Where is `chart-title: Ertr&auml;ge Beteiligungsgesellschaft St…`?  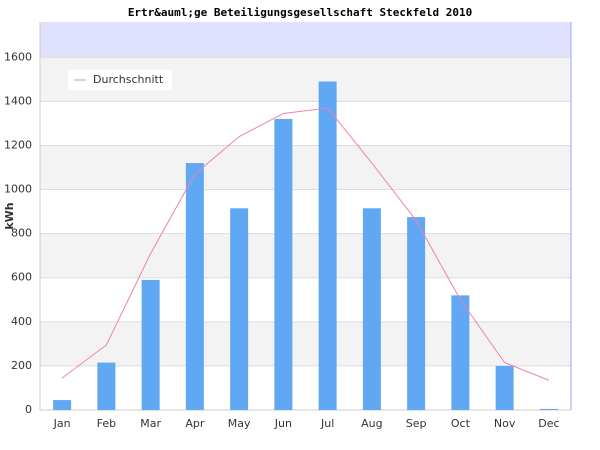
chart-title: Ertr&auml;ge Beteiligungsgesellschaft St… is located at coordinates (300, 12).